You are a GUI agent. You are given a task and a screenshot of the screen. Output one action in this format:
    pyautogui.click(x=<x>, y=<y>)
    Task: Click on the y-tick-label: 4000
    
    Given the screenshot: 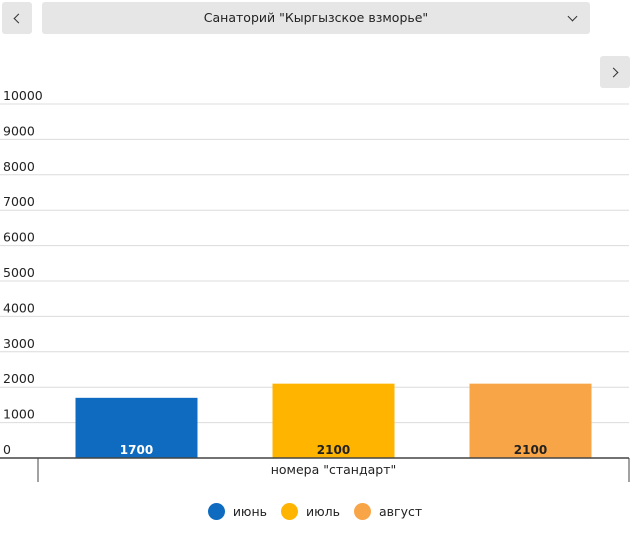 What is the action you would take?
    pyautogui.click(x=19, y=307)
    